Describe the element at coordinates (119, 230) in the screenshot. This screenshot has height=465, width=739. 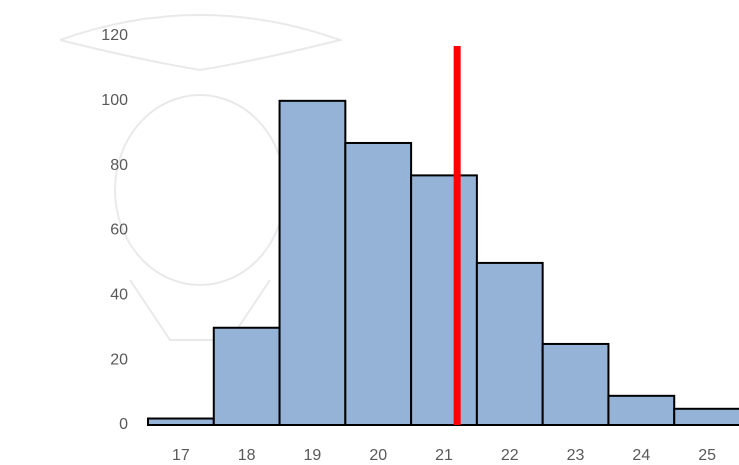
I see `y-tick-label: 60` at that location.